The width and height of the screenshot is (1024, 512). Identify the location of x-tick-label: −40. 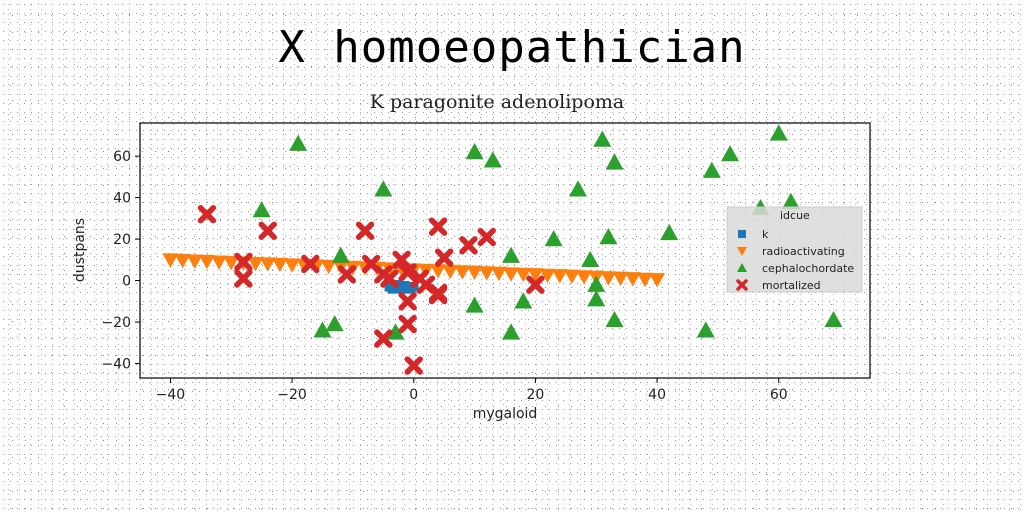
(171, 395).